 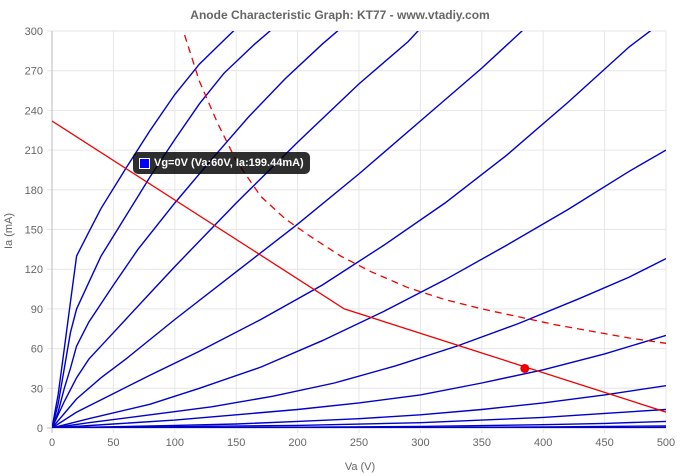 I want to click on x-tick-label: 250, so click(x=359, y=443).